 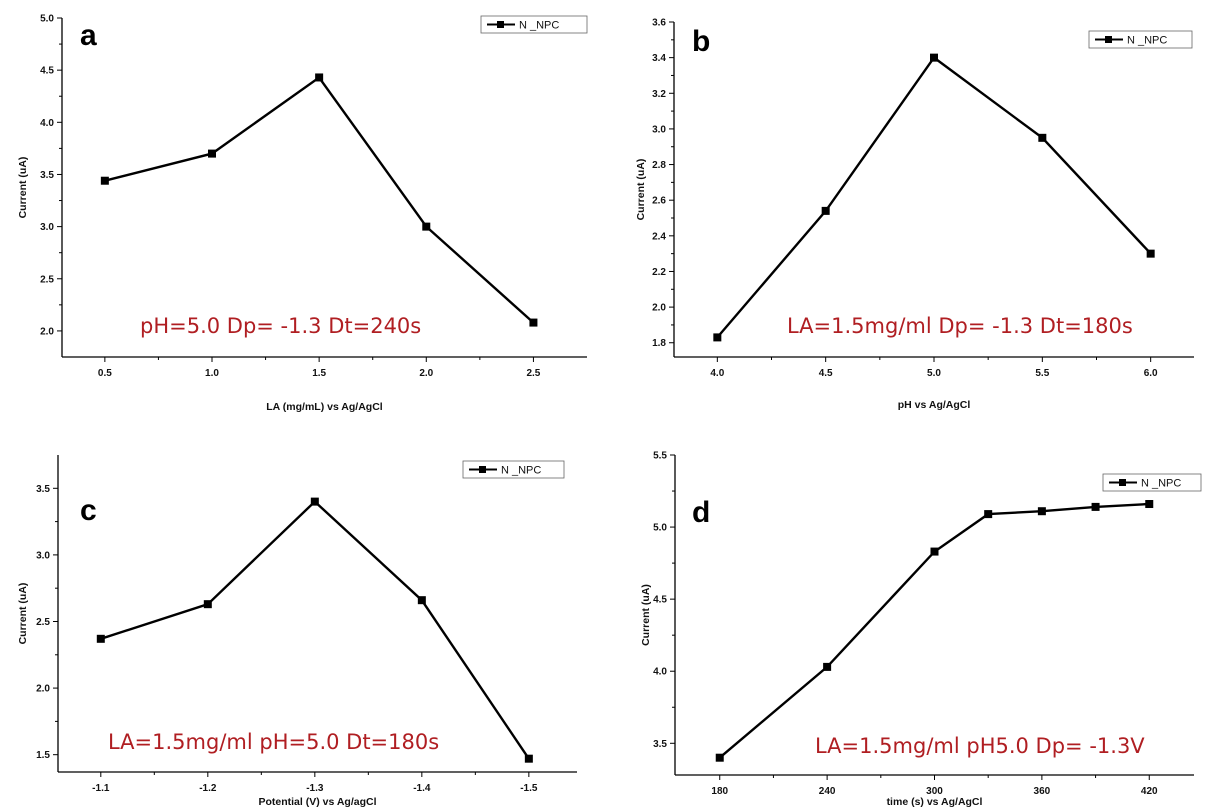 I want to click on y-tick-label: 2.6, so click(x=659, y=201).